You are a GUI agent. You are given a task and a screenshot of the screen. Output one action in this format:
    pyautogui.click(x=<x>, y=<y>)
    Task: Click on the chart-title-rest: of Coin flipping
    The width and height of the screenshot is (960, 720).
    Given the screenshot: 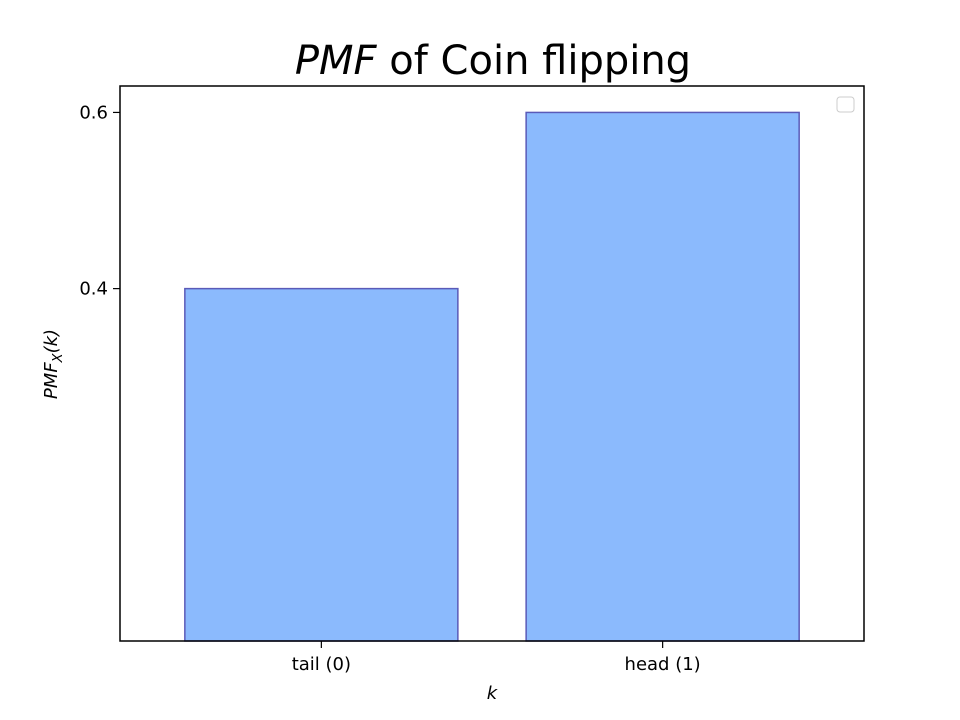 What is the action you would take?
    pyautogui.click(x=534, y=61)
    